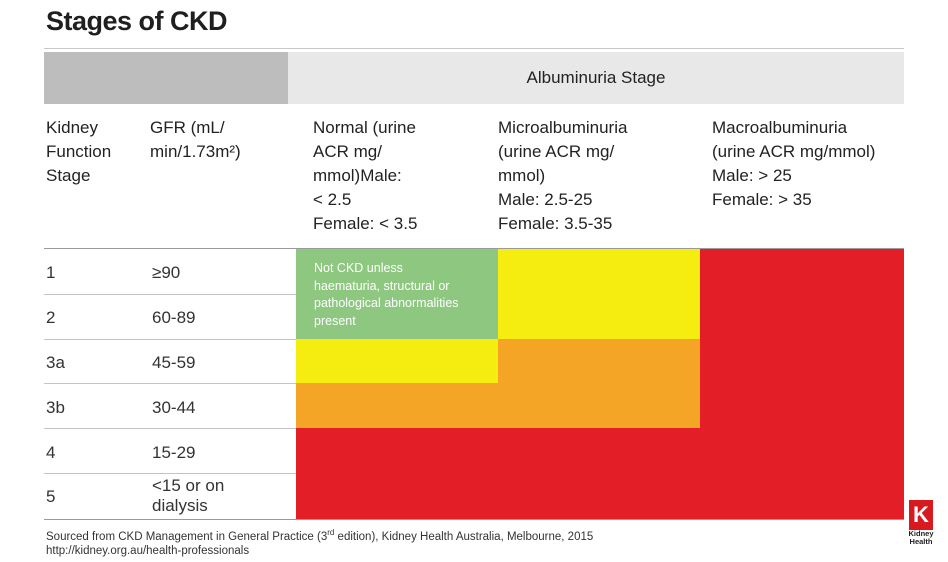 The image size is (948, 562). I want to click on header-line: Male: 2.5-25, so click(545, 199).